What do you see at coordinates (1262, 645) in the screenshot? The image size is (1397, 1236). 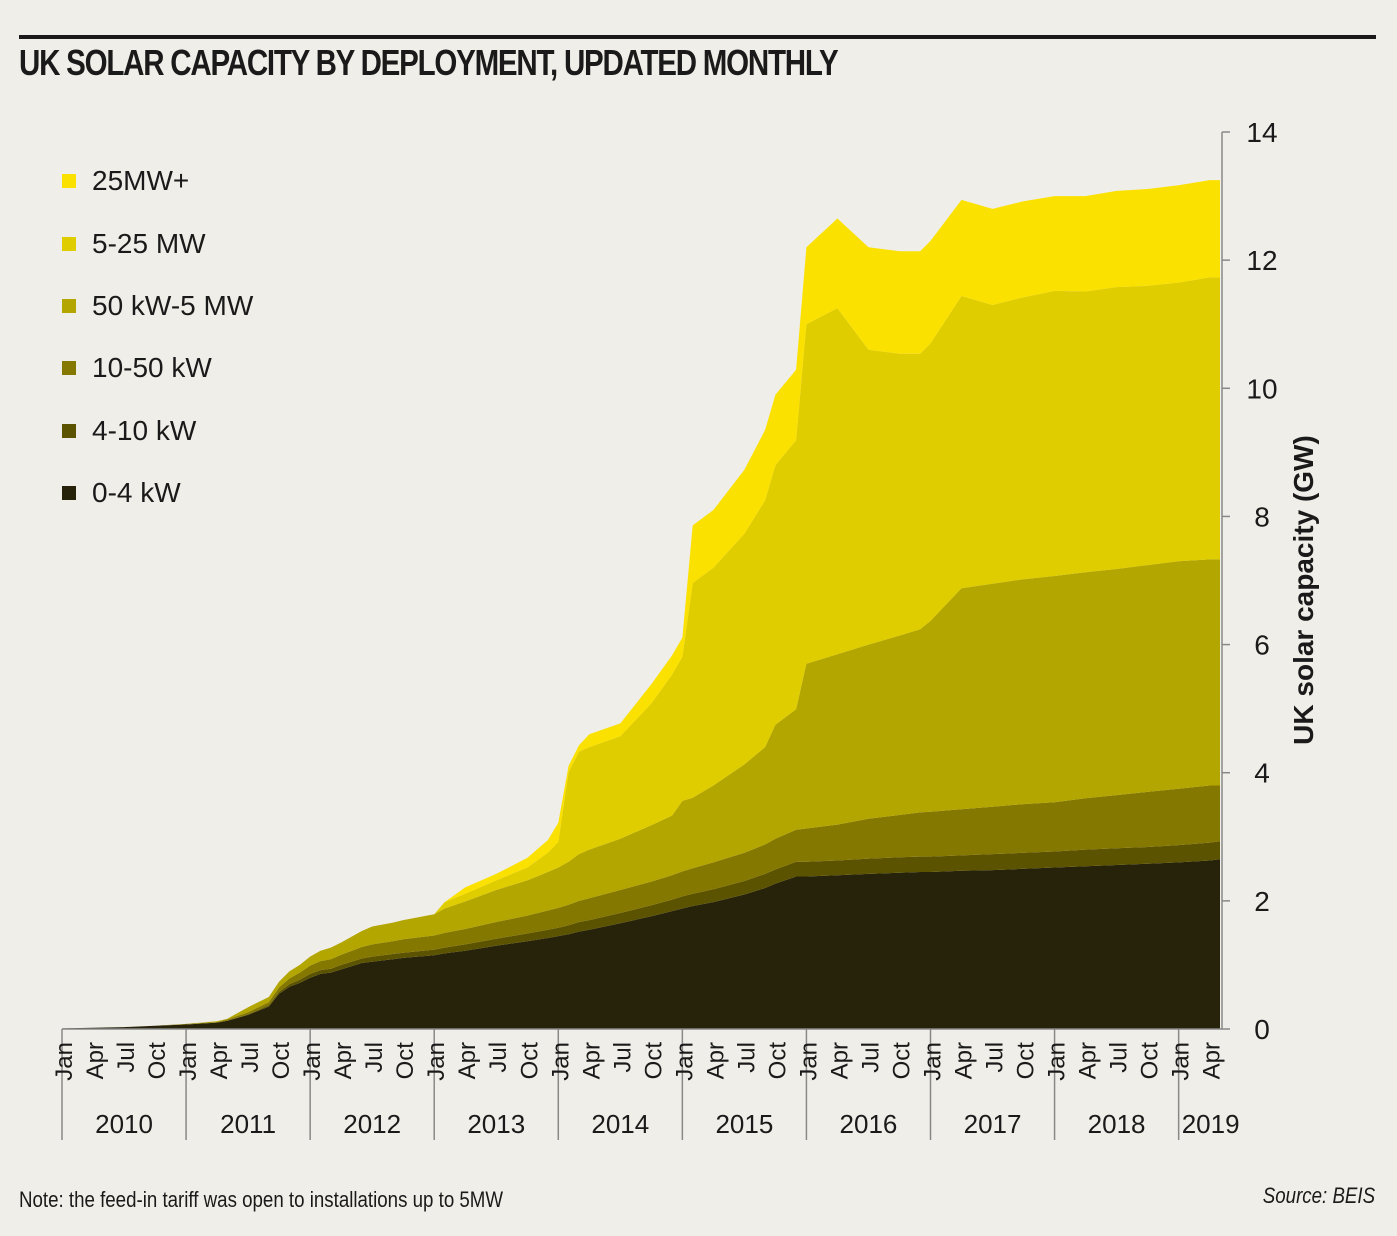 I see `y-tick-label: 6` at bounding box center [1262, 645].